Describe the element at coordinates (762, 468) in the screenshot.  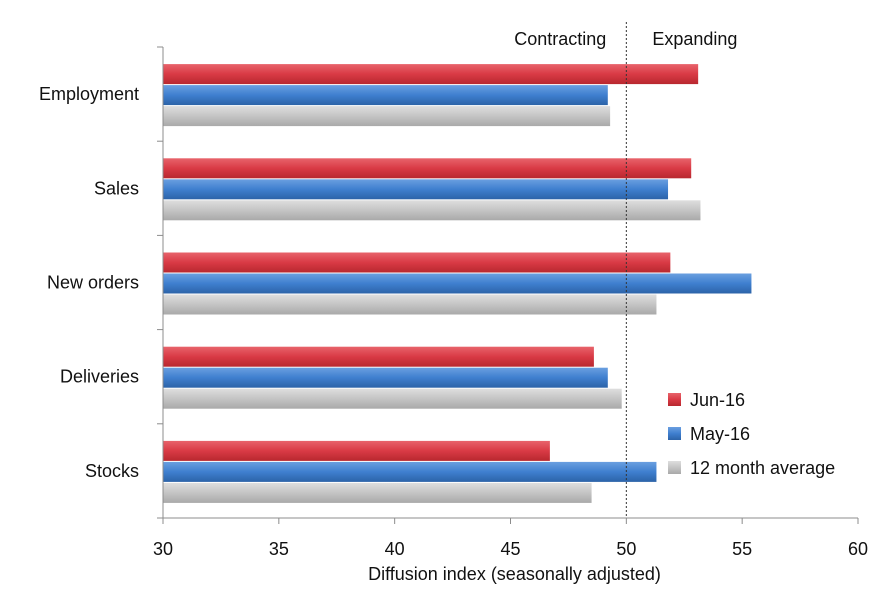
I see `legend-label-12-month-average: 12 month average` at that location.